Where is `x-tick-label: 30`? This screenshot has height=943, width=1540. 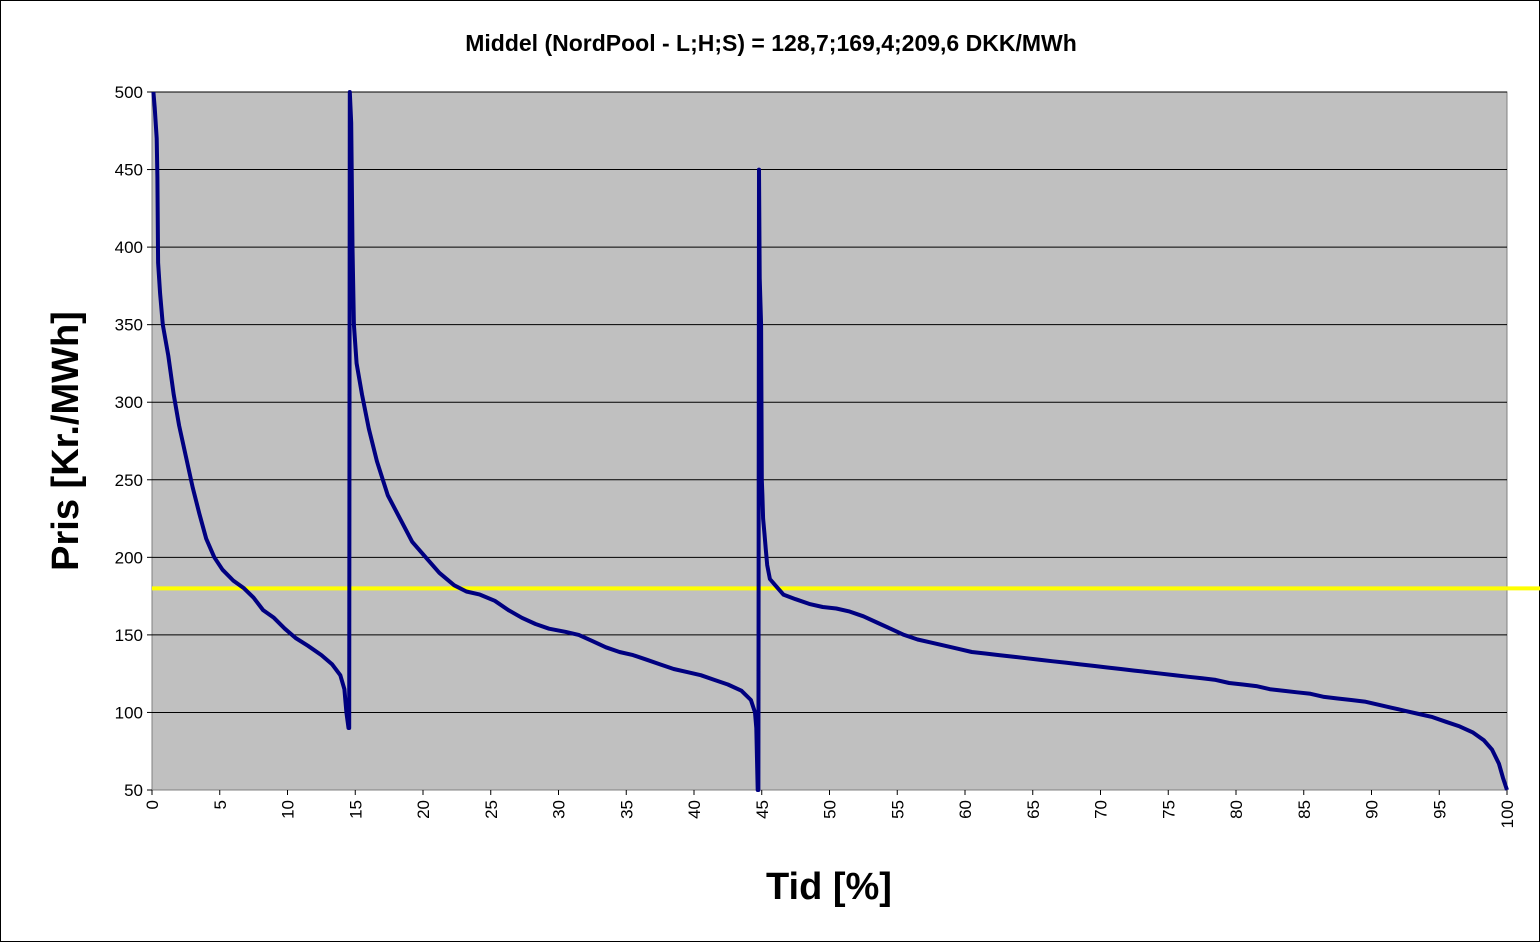 x-tick-label: 30 is located at coordinates (559, 809).